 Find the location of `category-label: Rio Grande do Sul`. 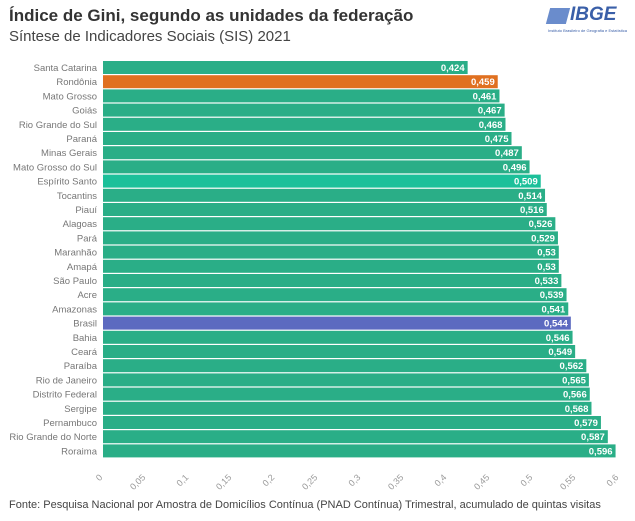

category-label: Rio Grande do Sul is located at coordinates (58, 125).